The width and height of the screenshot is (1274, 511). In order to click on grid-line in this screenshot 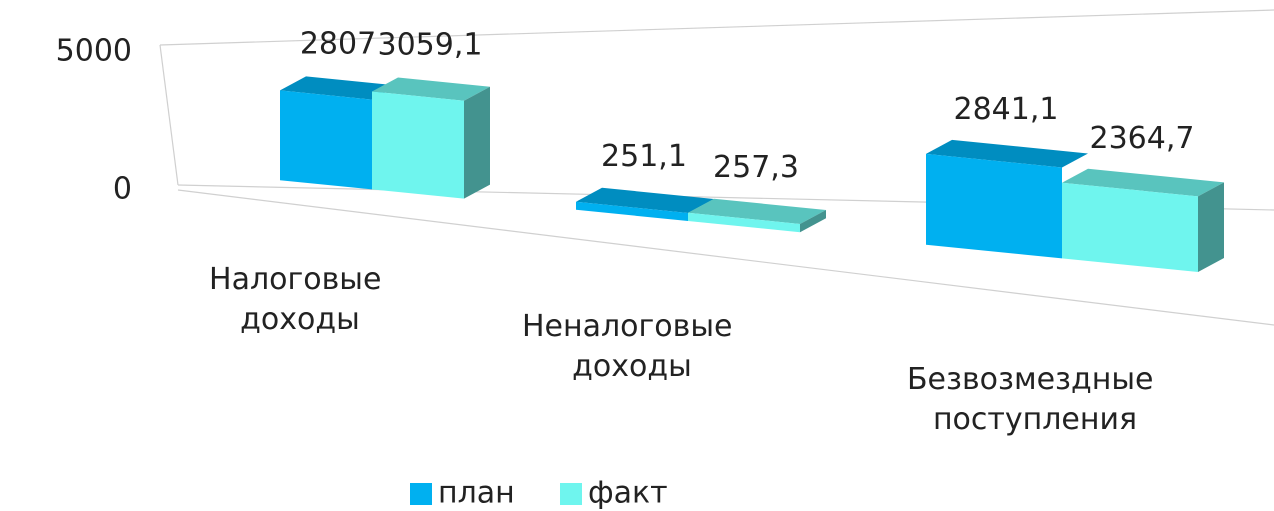, I will do `click(716, 27)`.